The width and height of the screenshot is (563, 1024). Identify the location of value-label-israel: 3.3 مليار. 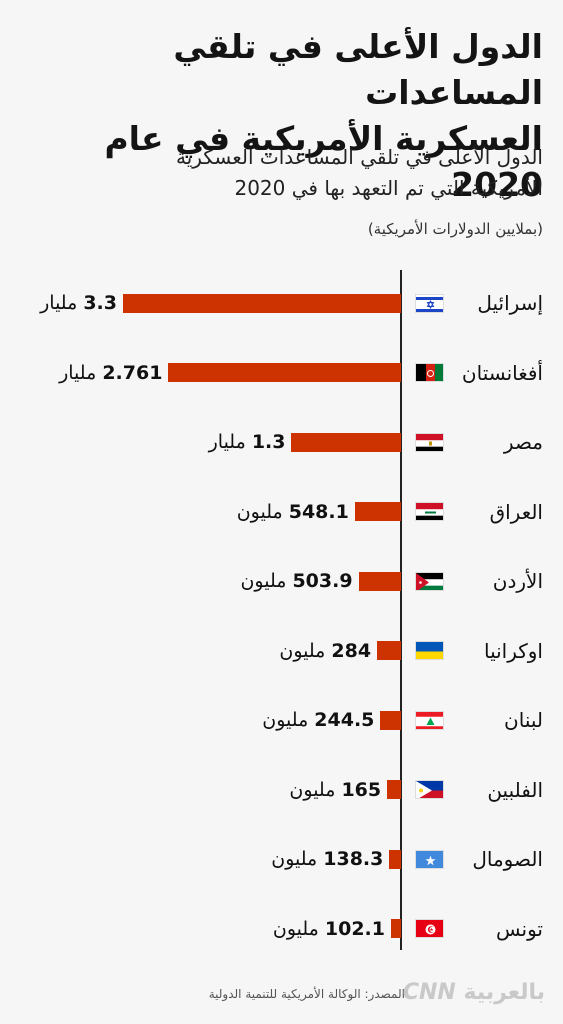
(78, 303).